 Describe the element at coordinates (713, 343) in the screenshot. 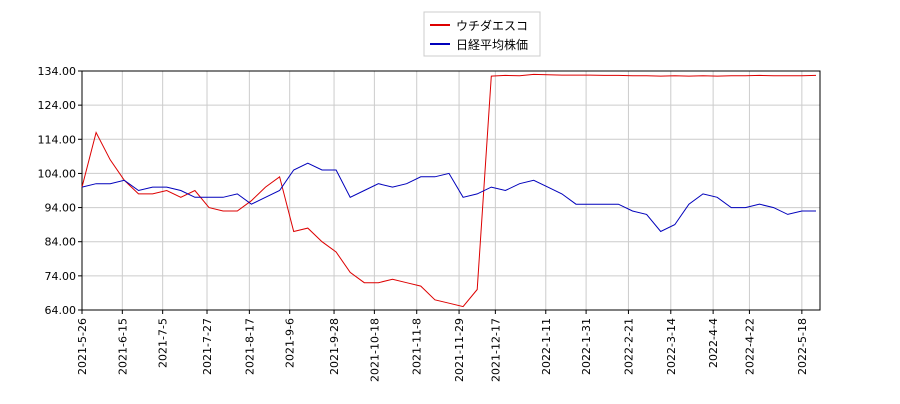

I see `x-tick-label: 2022-4-4` at that location.